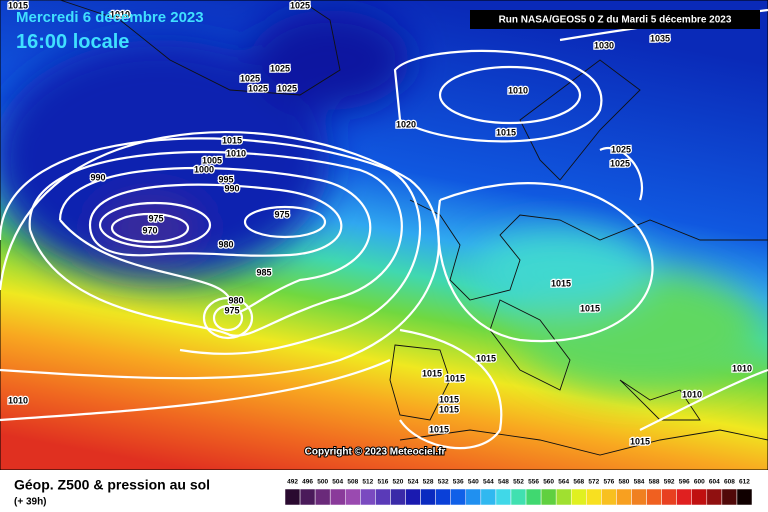 The width and height of the screenshot is (768, 512). What do you see at coordinates (669, 482) in the screenshot?
I see `scale-label: 592` at bounding box center [669, 482].